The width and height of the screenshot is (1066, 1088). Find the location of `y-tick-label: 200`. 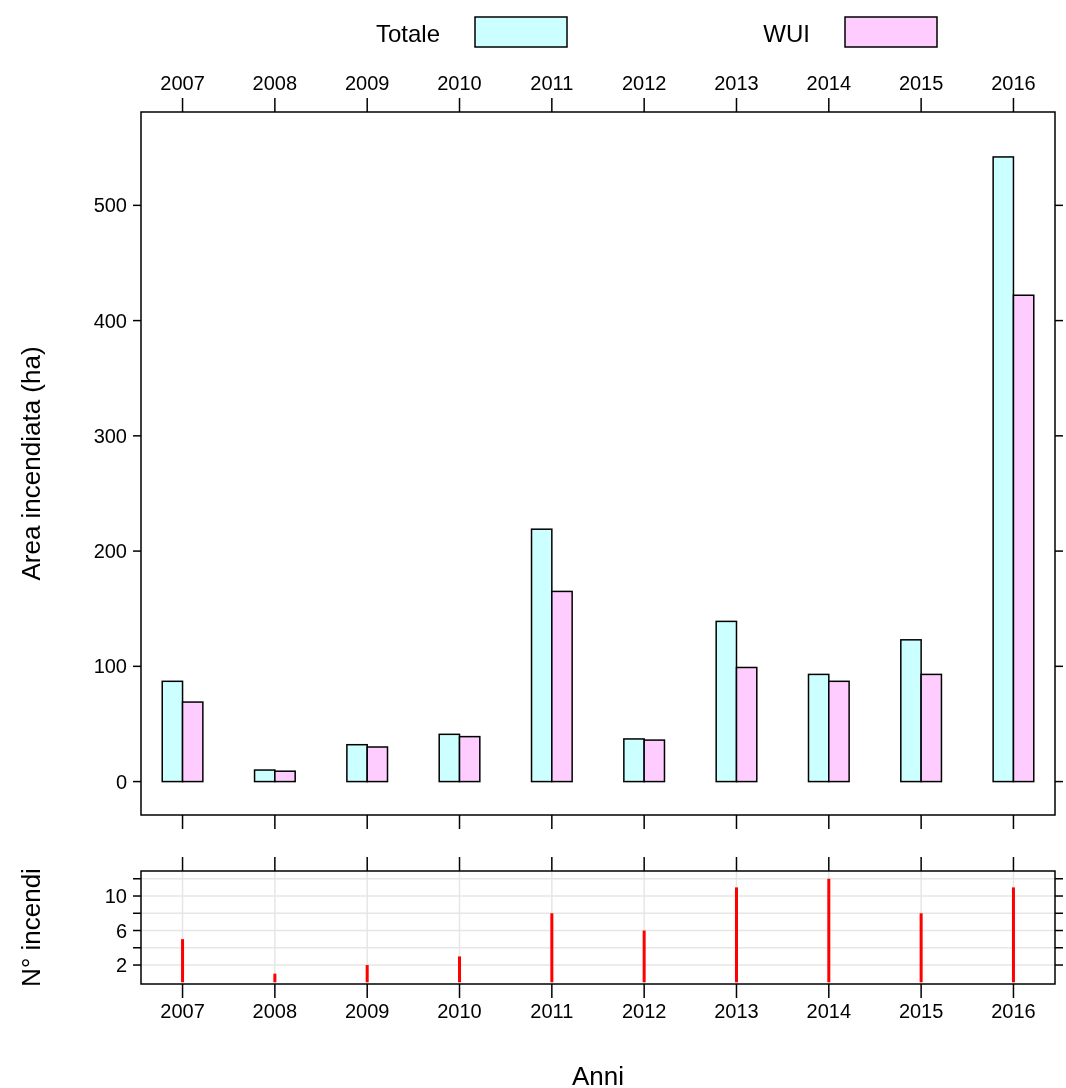

y-tick-label: 200 is located at coordinates (110, 551).